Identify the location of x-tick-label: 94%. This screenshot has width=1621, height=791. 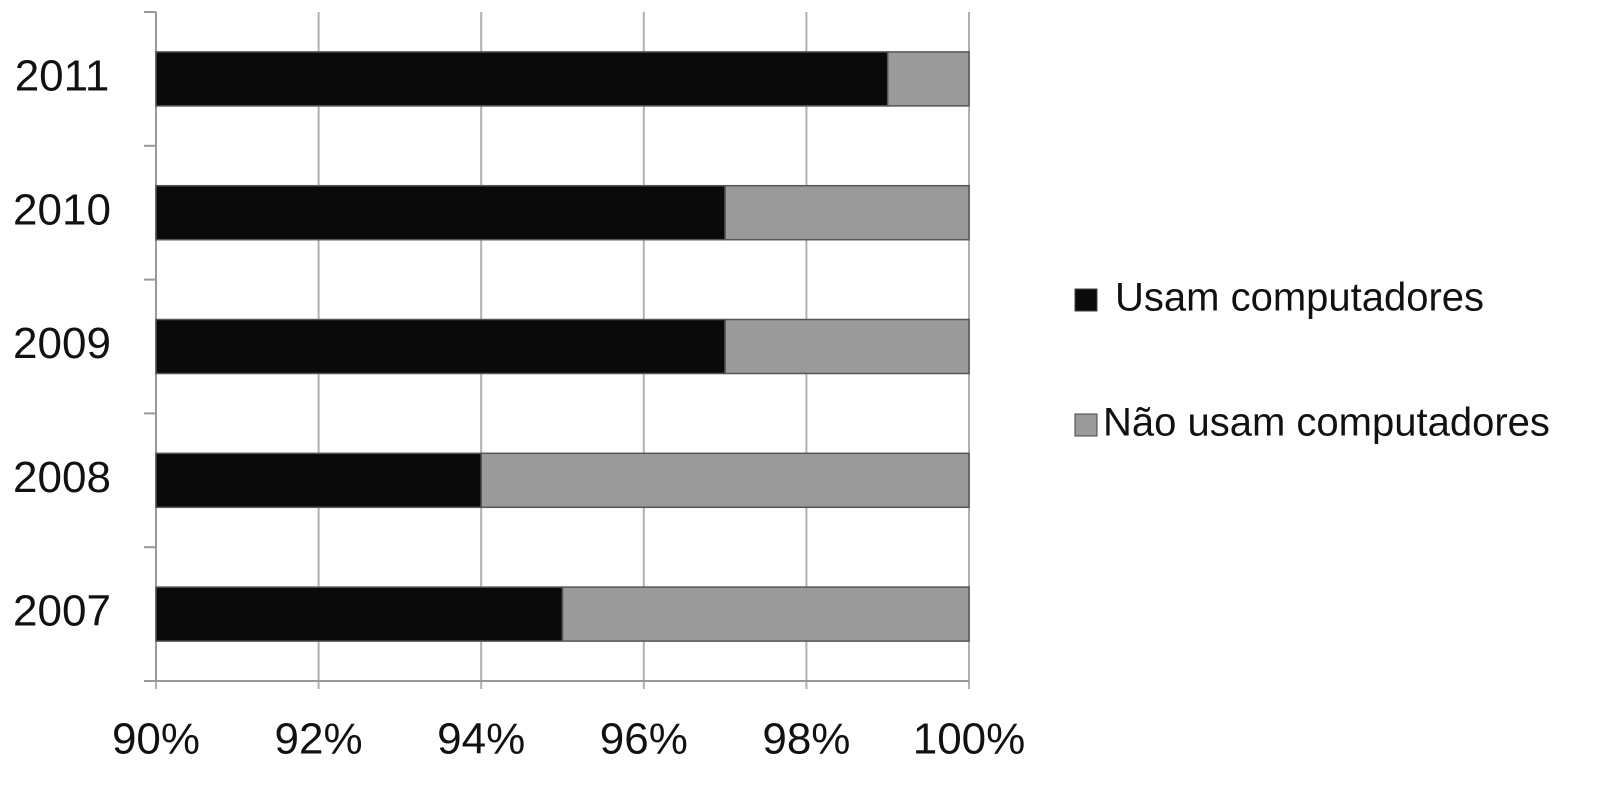
(481, 739).